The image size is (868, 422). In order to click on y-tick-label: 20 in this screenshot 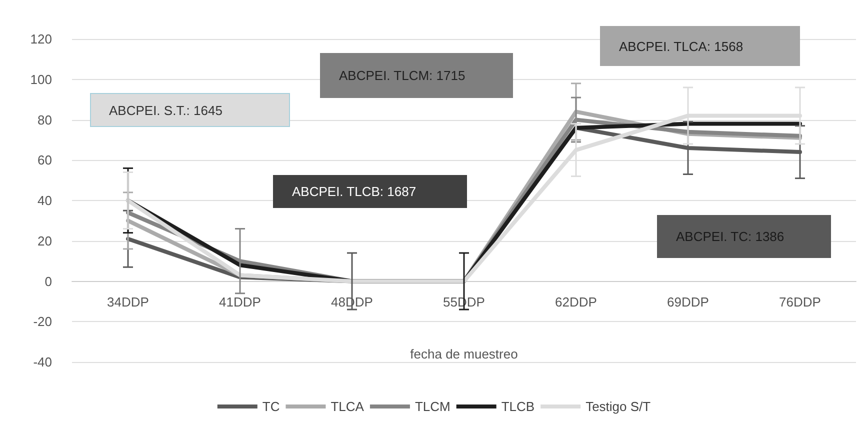, I will do `click(45, 240)`.